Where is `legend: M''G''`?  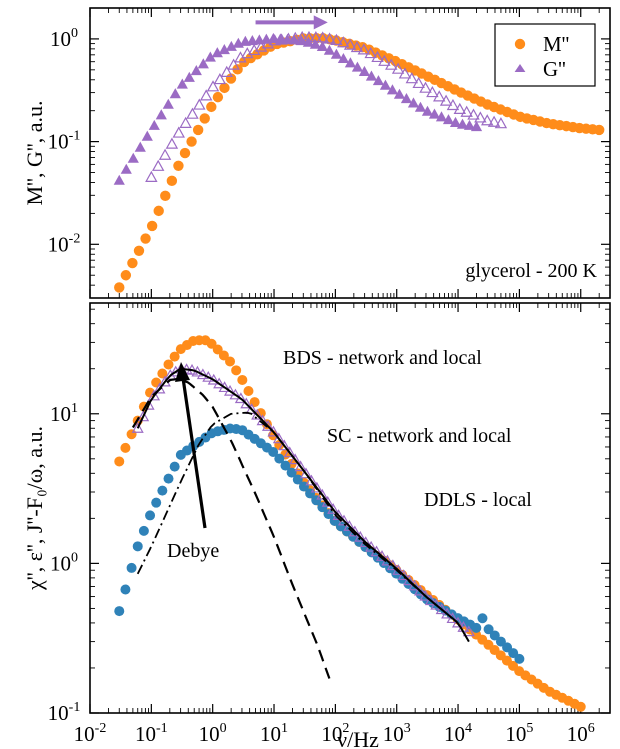
legend: M''G'' is located at coordinates (545, 55).